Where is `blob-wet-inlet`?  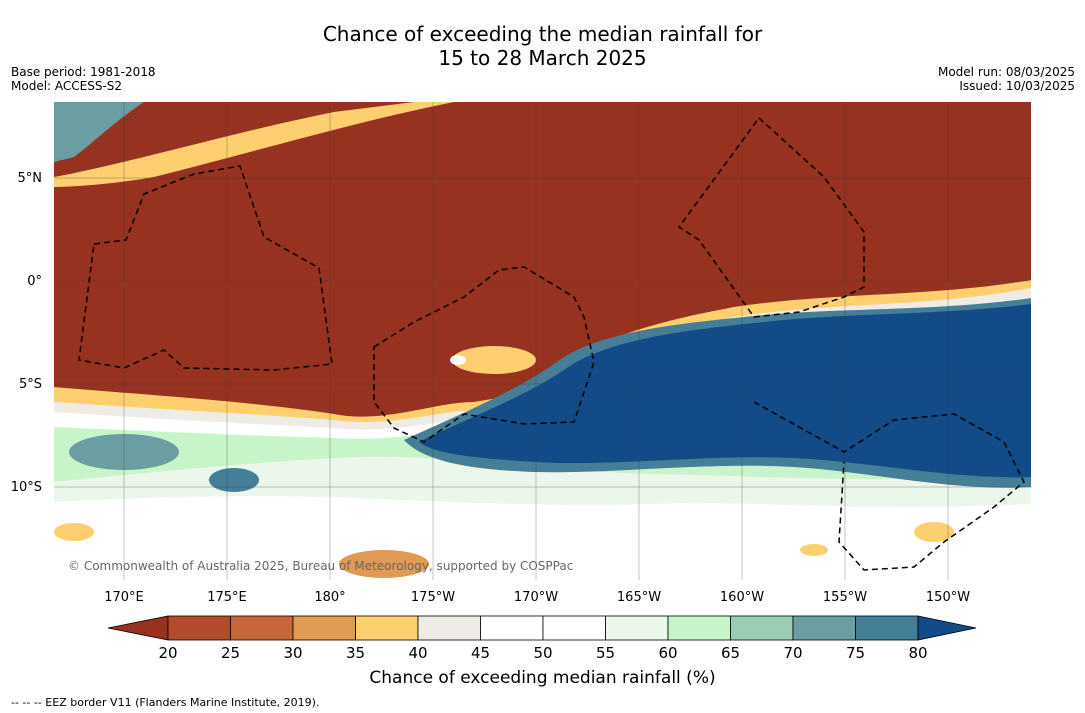
blob-wet-inlet is located at coordinates (494, 360).